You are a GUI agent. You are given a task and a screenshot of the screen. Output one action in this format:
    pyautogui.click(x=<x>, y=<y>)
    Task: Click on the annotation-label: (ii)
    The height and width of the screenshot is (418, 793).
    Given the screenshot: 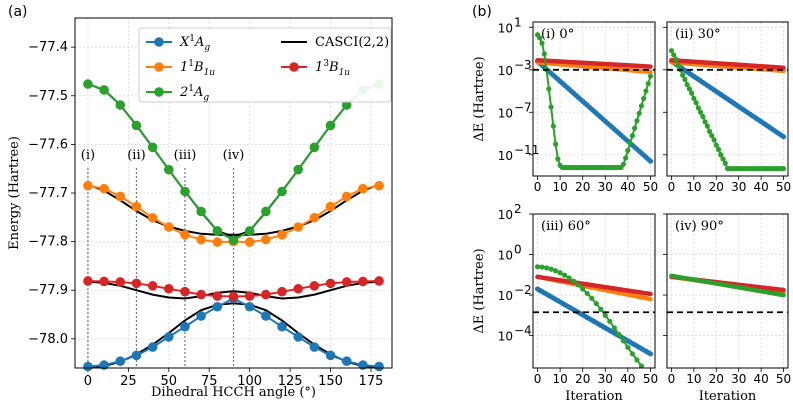 What is the action you would take?
    pyautogui.click(x=136, y=155)
    